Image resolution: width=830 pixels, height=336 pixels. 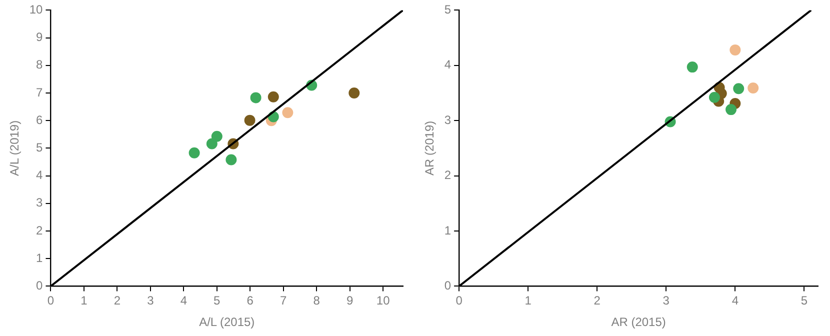 I want to click on y-tick-label: 10, so click(x=36, y=9).